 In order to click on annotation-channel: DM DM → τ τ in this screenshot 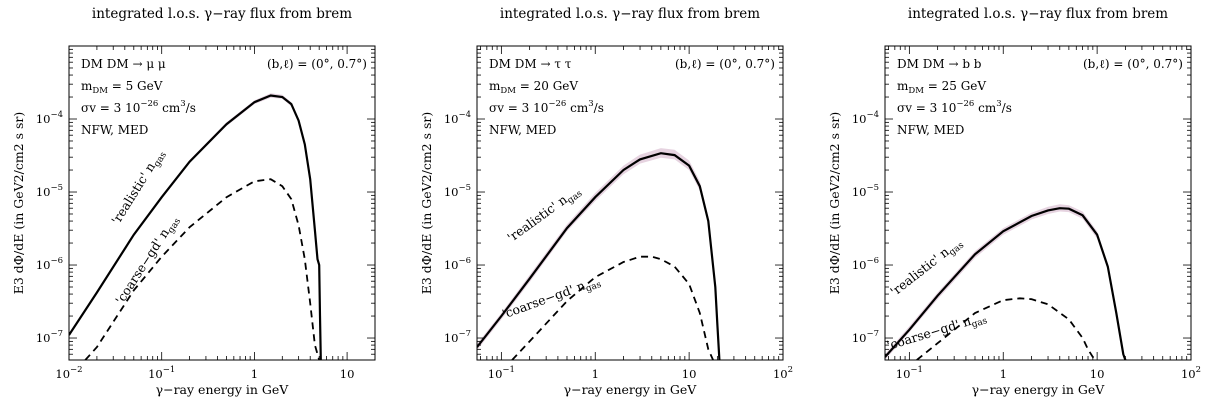, I will do `click(530, 64)`.